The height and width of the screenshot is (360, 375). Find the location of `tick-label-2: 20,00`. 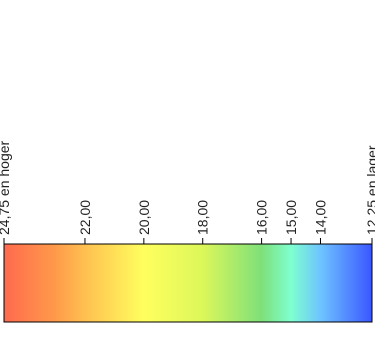

tick-label-2: 20,00 is located at coordinates (144, 217).